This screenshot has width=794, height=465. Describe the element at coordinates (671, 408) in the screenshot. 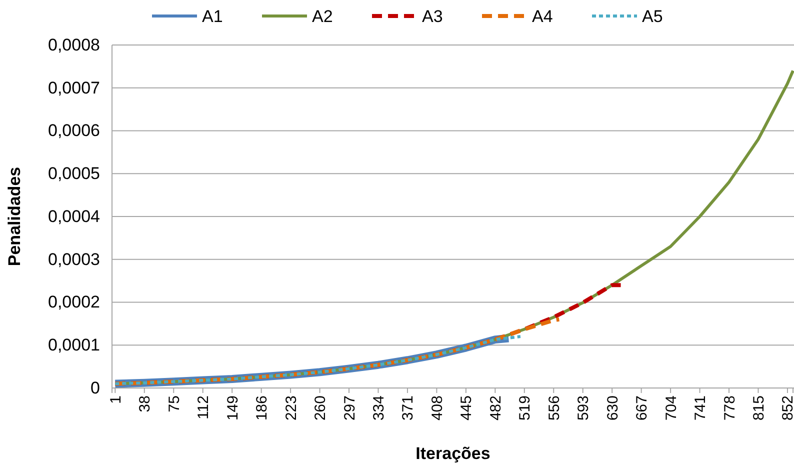

I see `x-tick-label: 704` at that location.